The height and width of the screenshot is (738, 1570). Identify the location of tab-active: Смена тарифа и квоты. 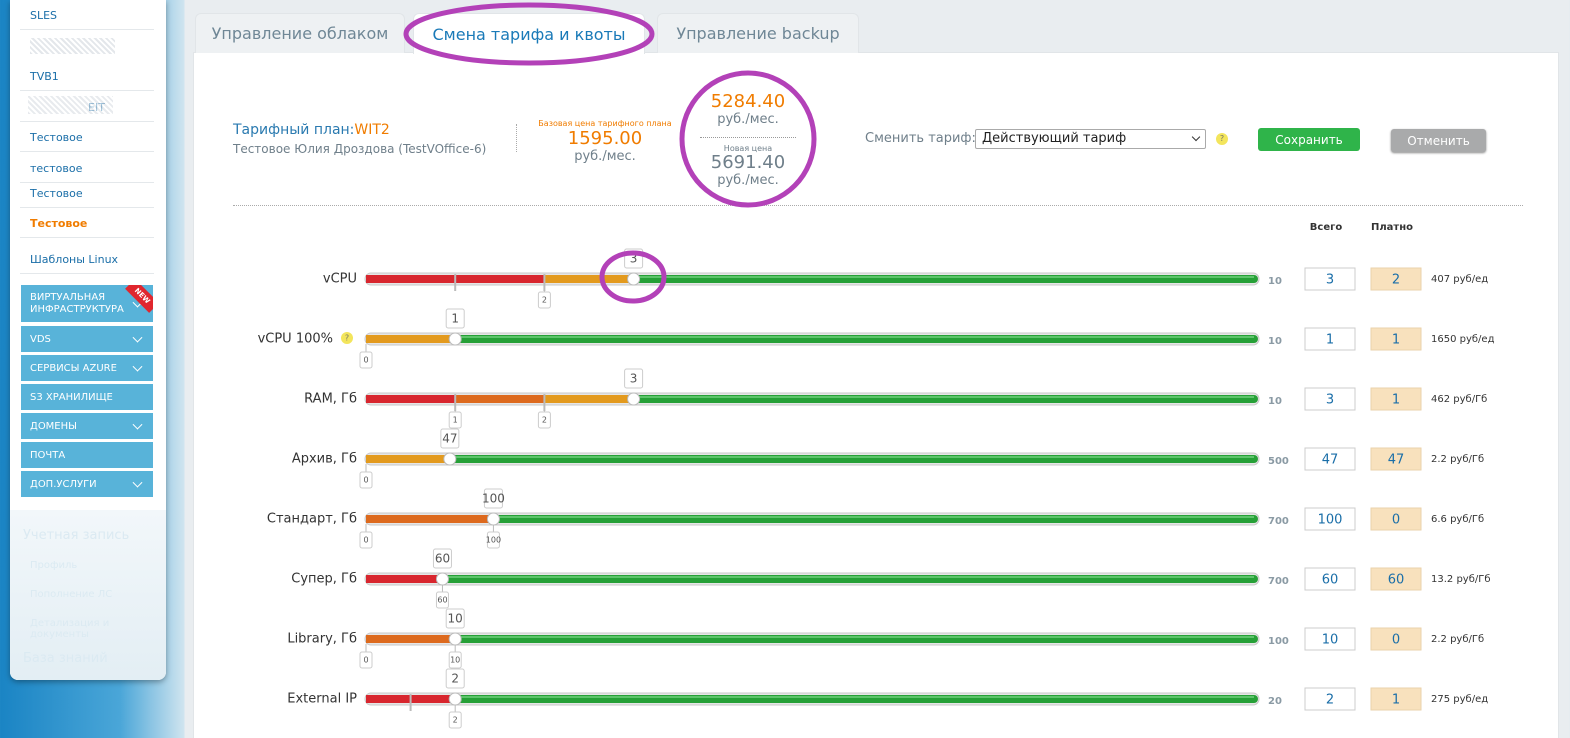
(529, 33).